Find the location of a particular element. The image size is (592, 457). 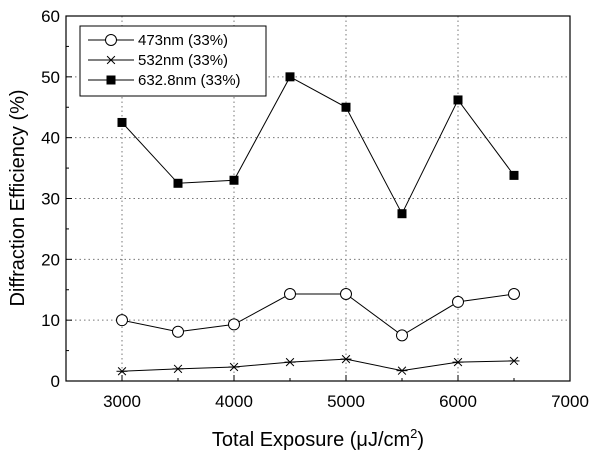

y-tick-label: 20 is located at coordinates (50, 259).